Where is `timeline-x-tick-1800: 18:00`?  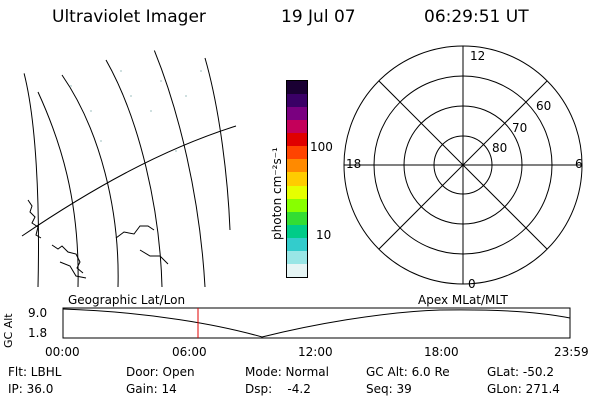
timeline-x-tick-1800: 18:00 is located at coordinates (441, 352).